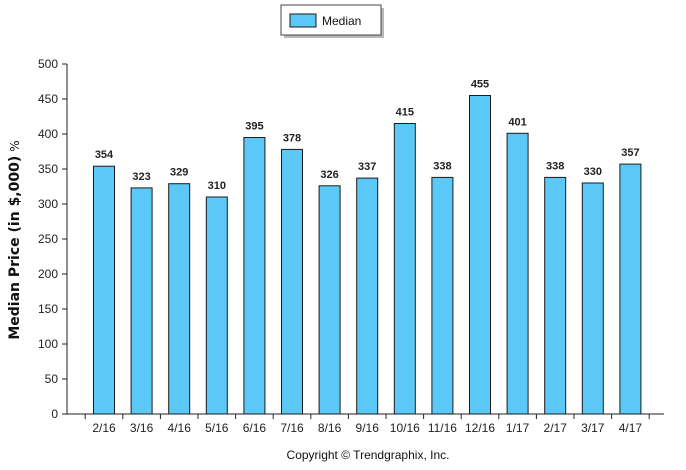 The height and width of the screenshot is (470, 686). What do you see at coordinates (48, 344) in the screenshot?
I see `y-tick-label: 100` at bounding box center [48, 344].